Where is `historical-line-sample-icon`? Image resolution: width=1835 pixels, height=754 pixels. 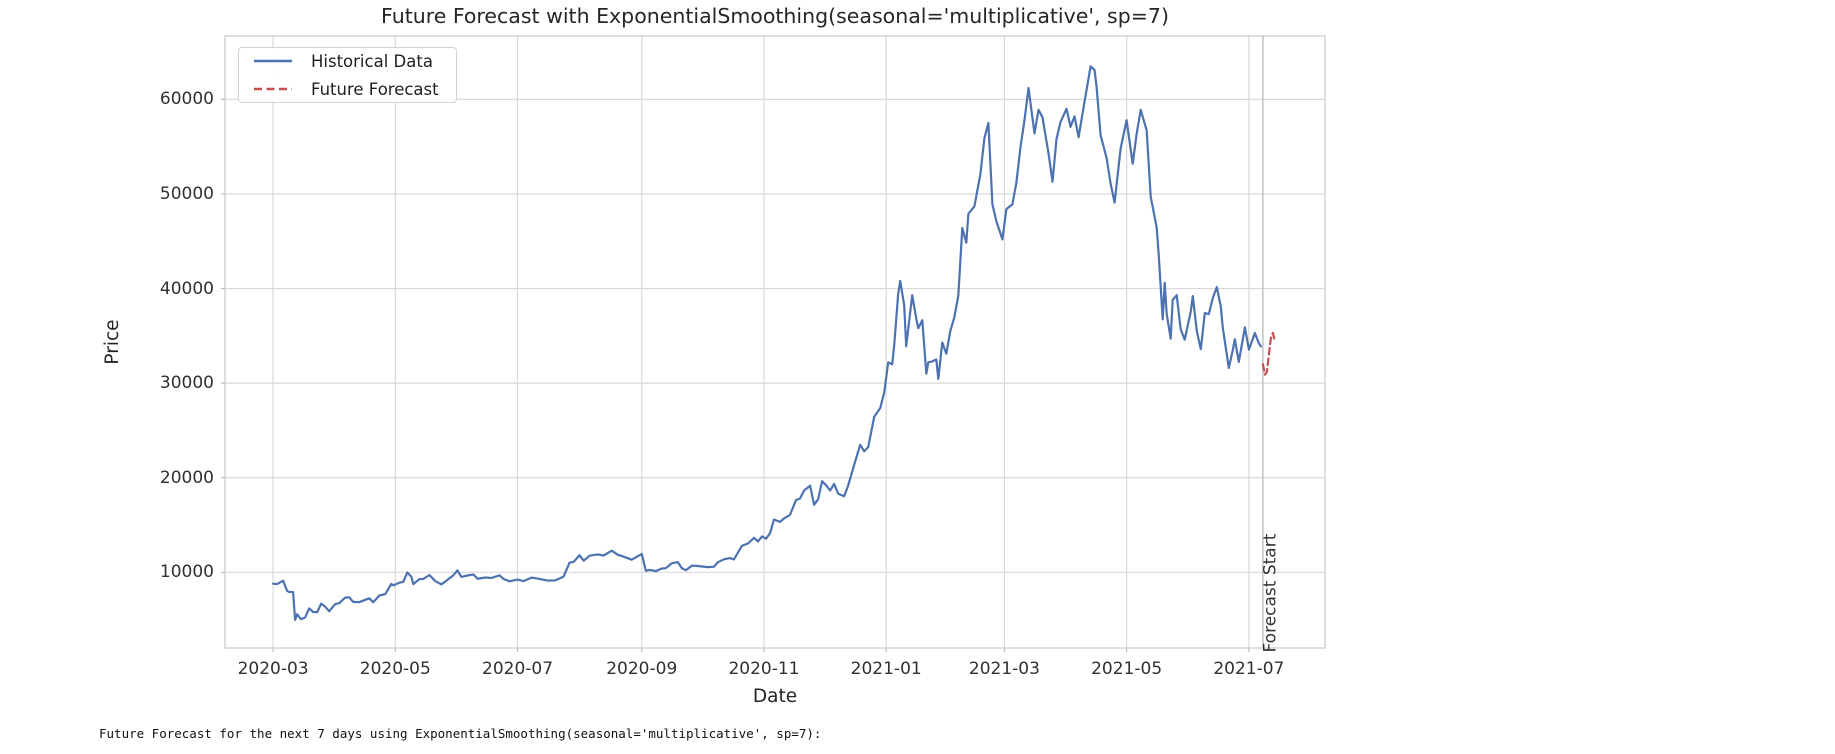 historical-line-sample-icon is located at coordinates (273, 61).